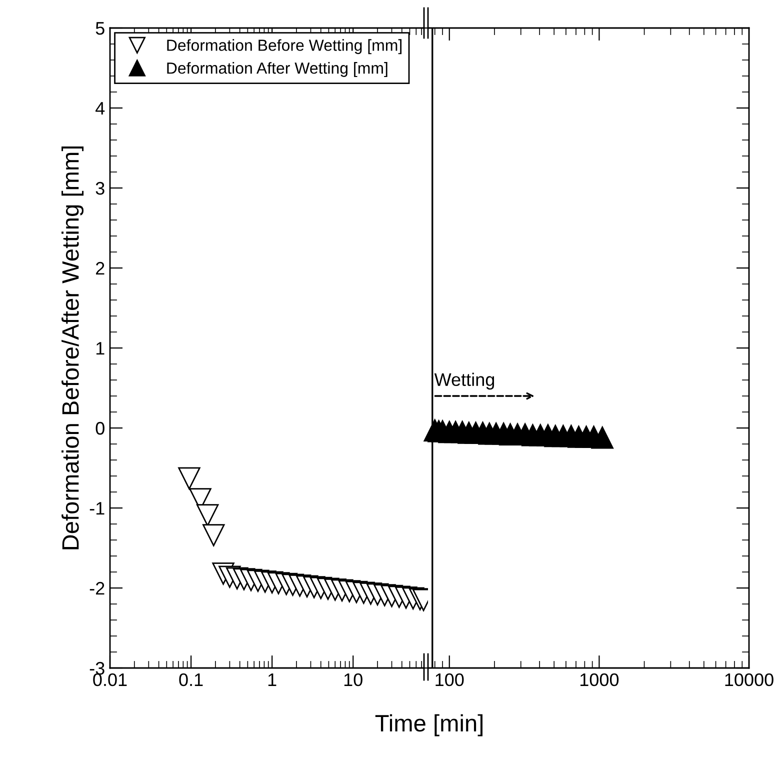  What do you see at coordinates (100, 28) in the screenshot?
I see `y-tick-label: 5` at bounding box center [100, 28].